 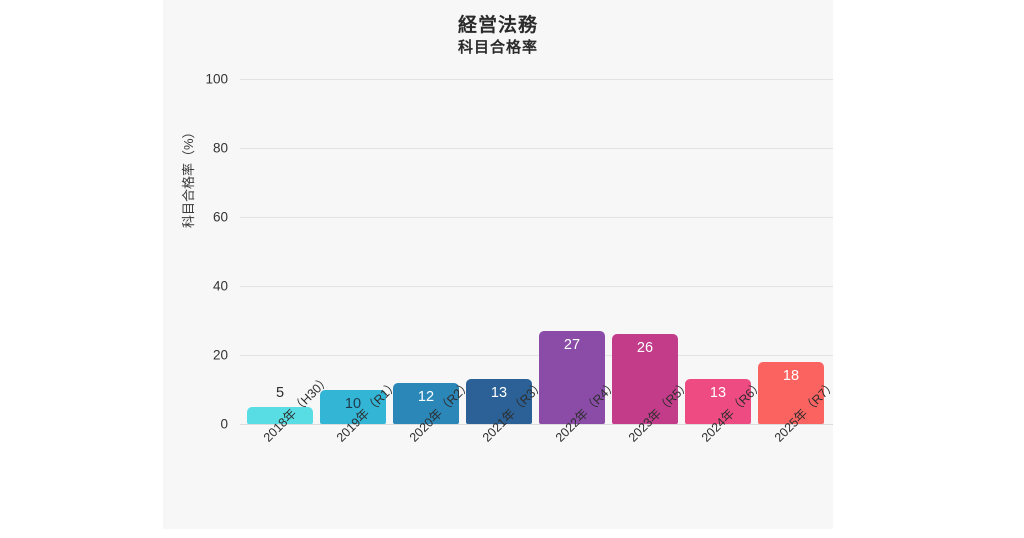 What do you see at coordinates (426, 403) in the screenshot?
I see `bar: 12` at bounding box center [426, 403].